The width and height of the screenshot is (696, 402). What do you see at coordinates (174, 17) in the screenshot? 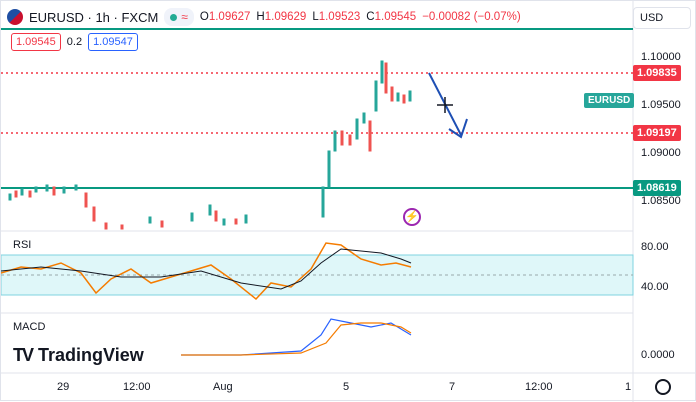
I see `market-open-icon` at bounding box center [174, 17].